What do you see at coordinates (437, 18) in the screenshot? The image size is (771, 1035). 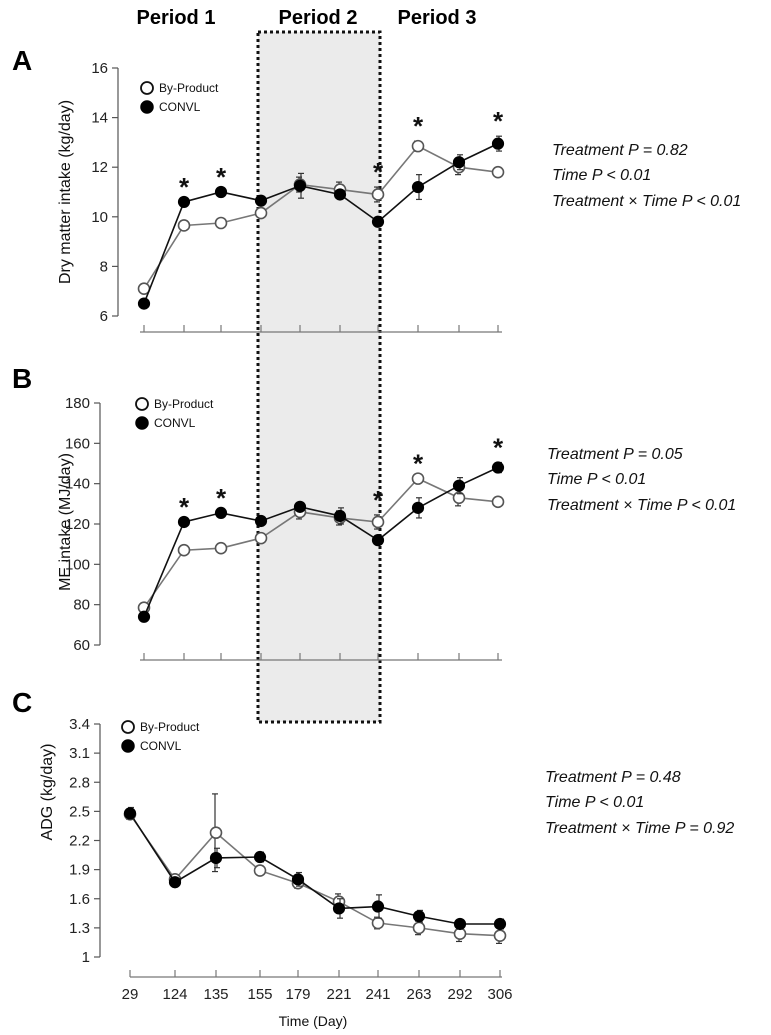 I see `period-3-label: Period 3` at bounding box center [437, 18].